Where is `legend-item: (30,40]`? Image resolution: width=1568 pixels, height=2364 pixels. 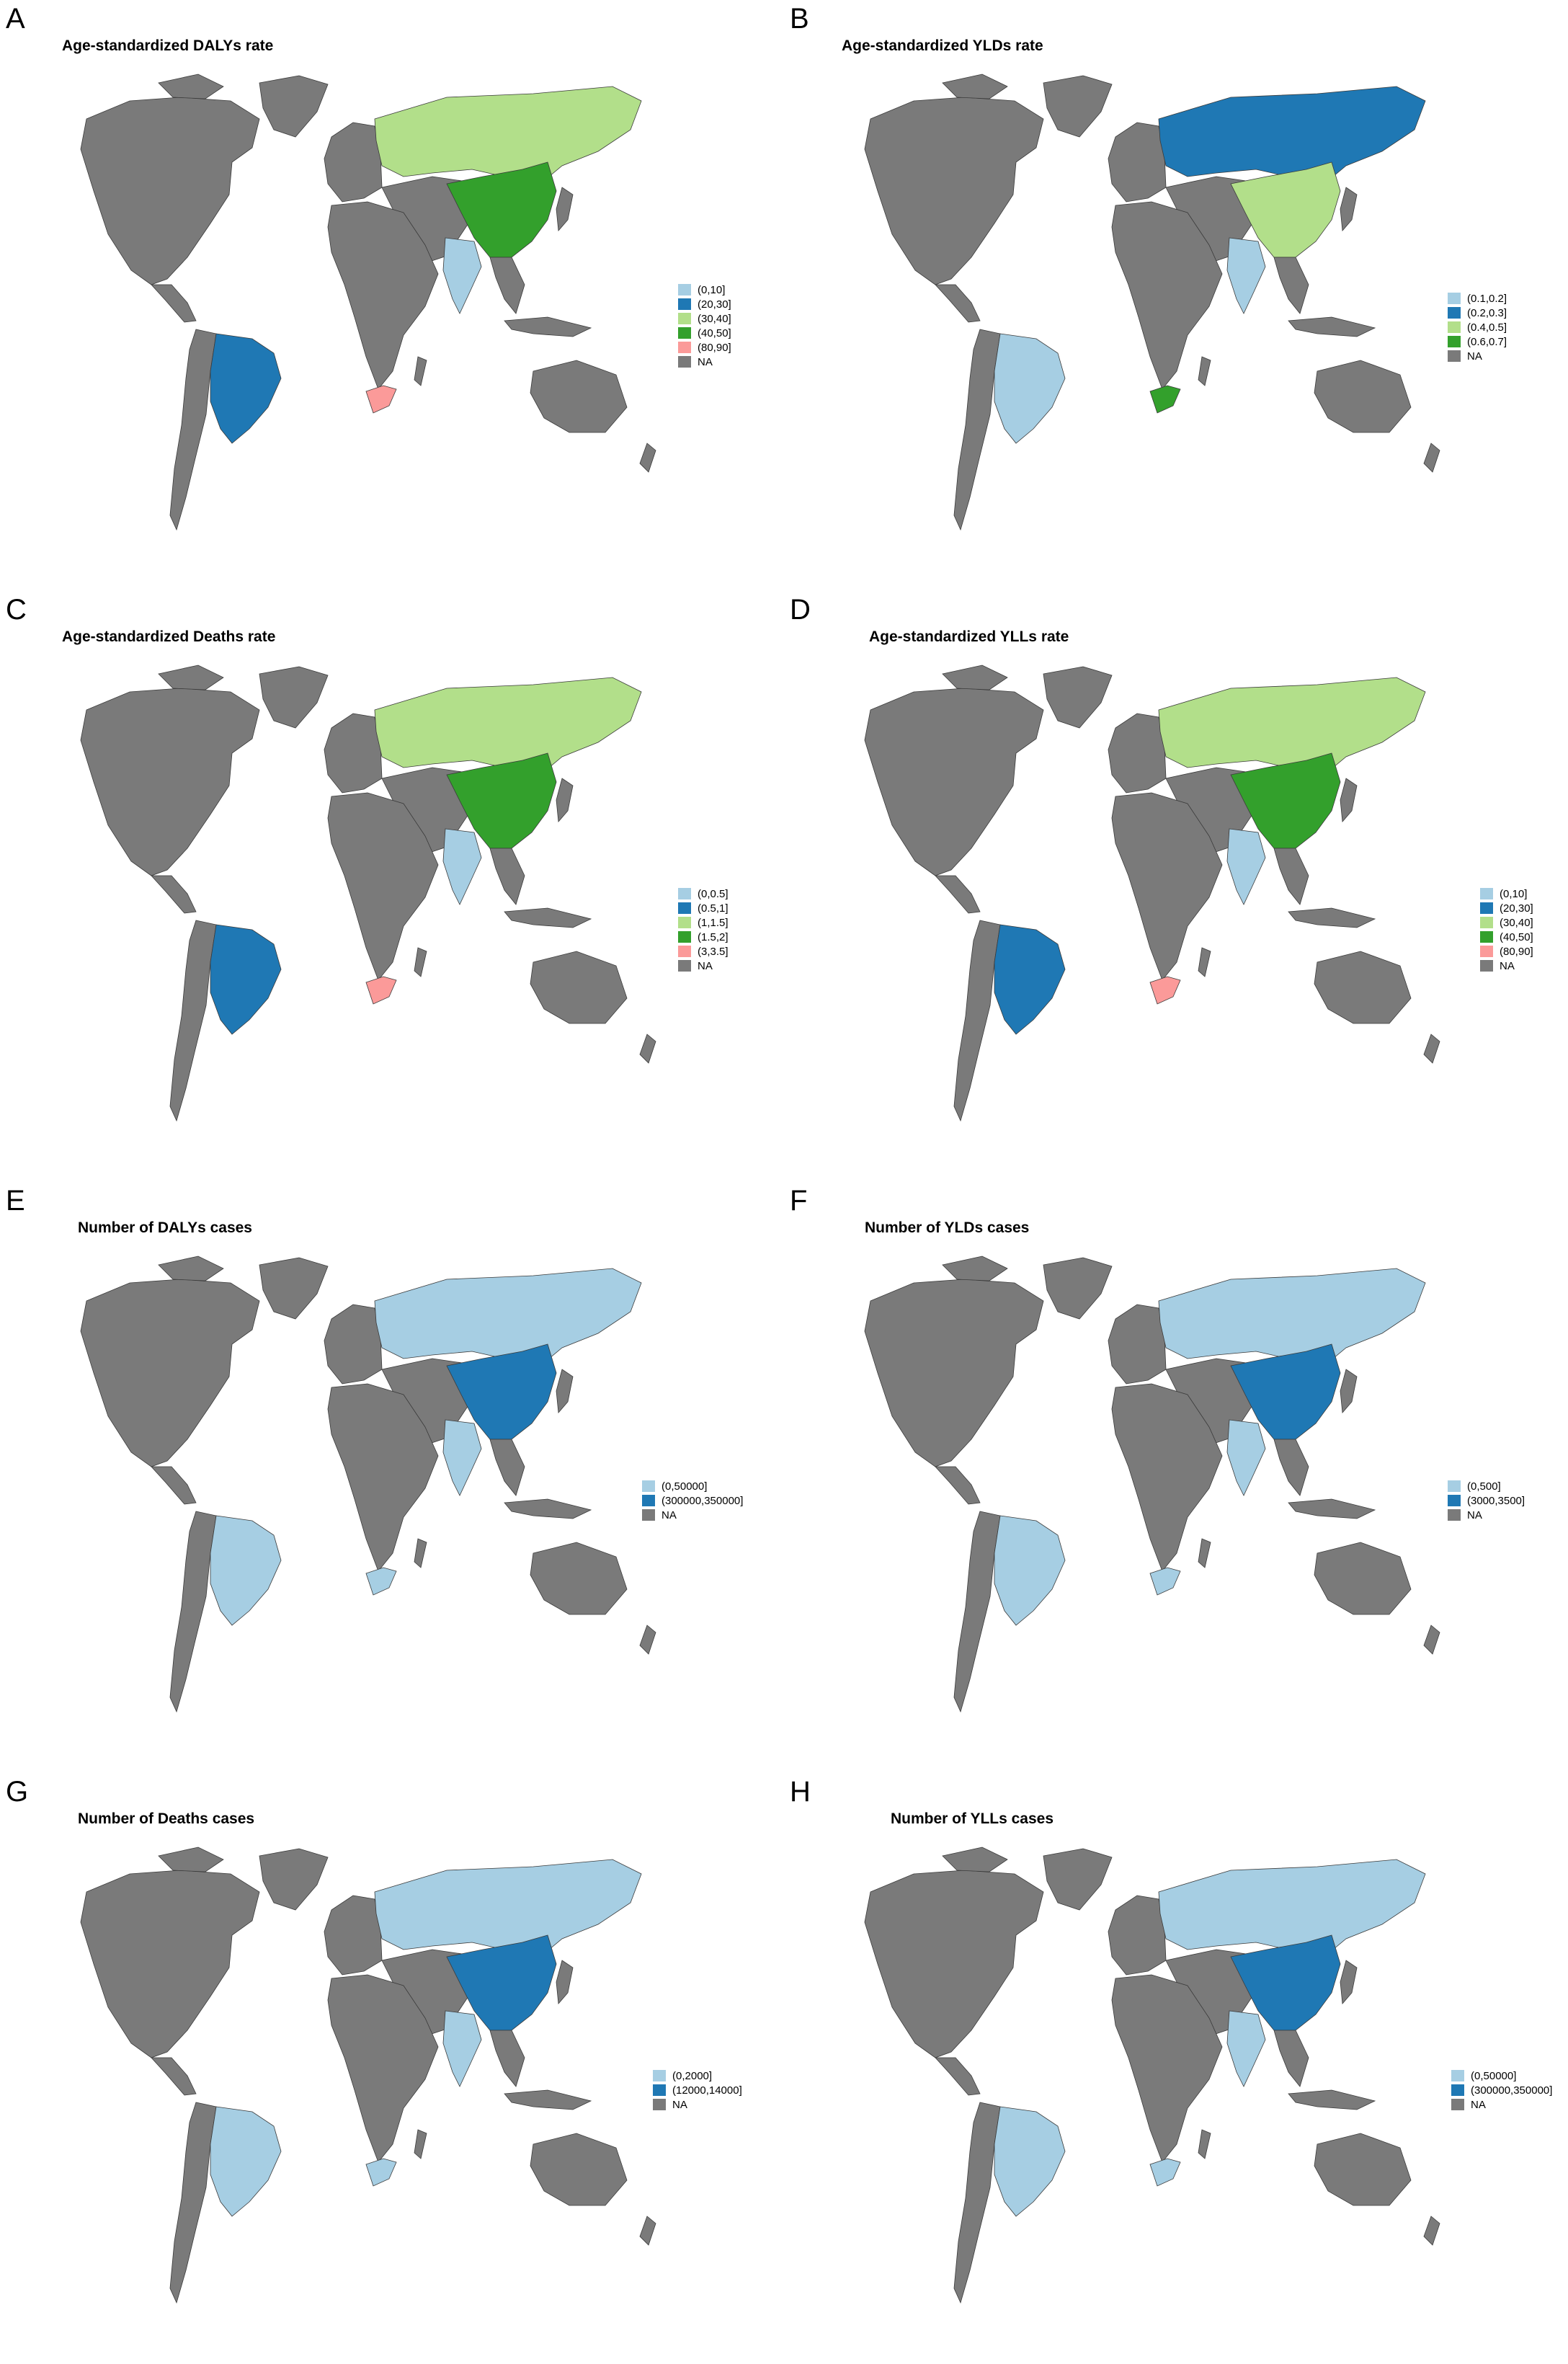 legend-item: (30,40] is located at coordinates (1506, 922).